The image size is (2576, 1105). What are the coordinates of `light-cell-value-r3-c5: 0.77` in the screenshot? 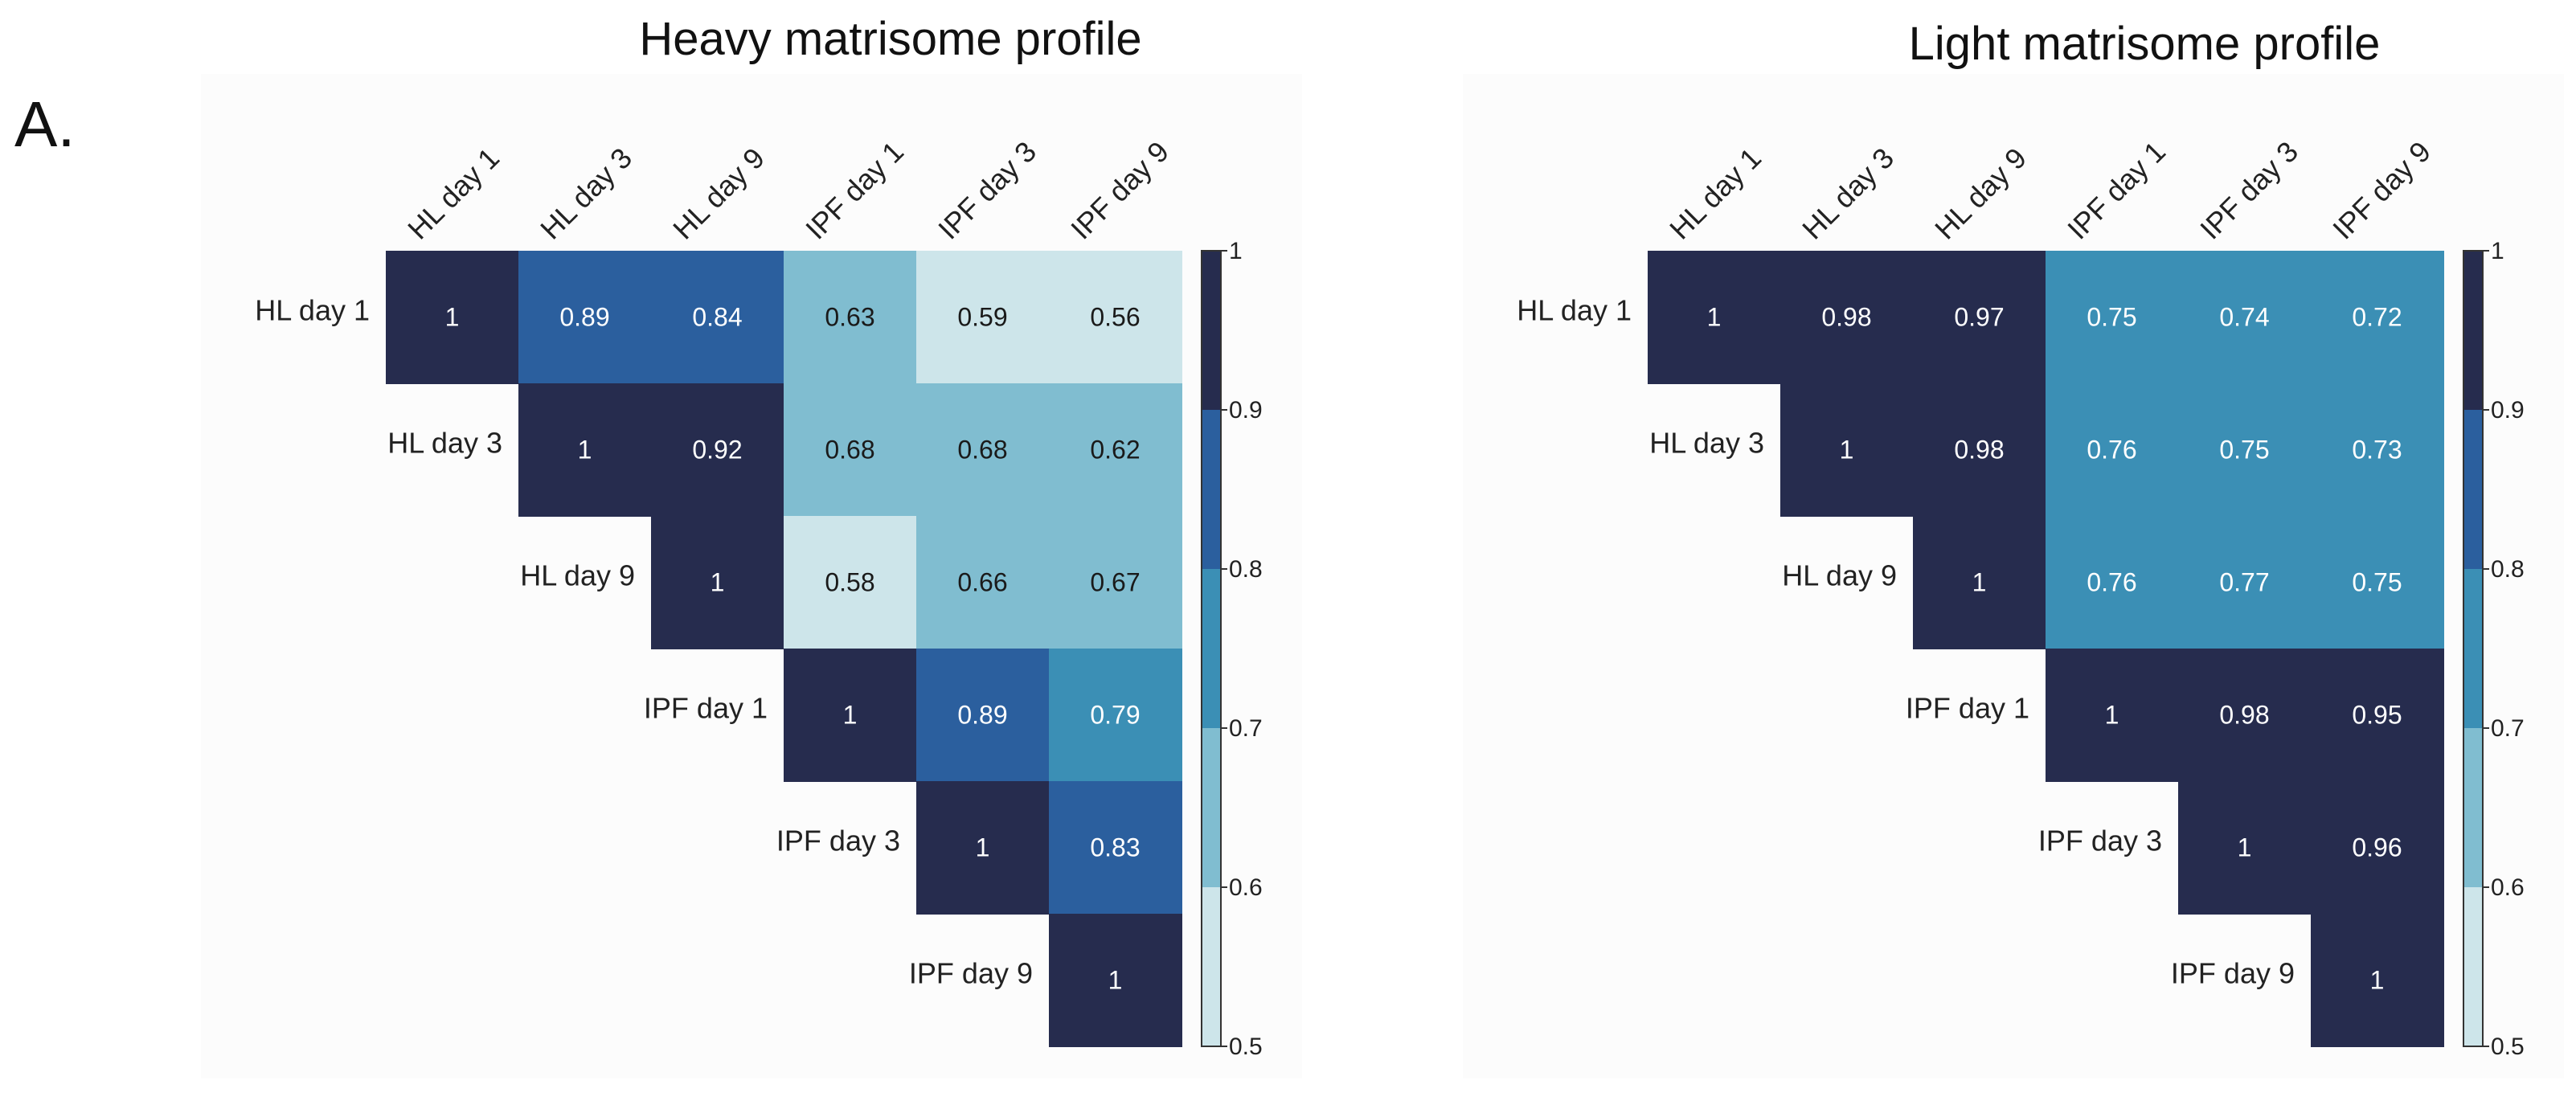 It's located at (2244, 582).